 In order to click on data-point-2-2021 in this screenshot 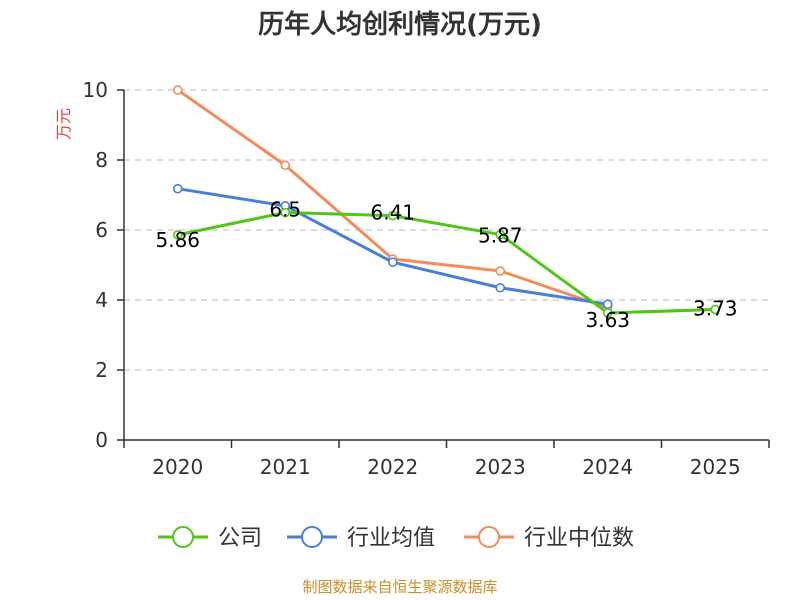, I will do `click(285, 165)`.